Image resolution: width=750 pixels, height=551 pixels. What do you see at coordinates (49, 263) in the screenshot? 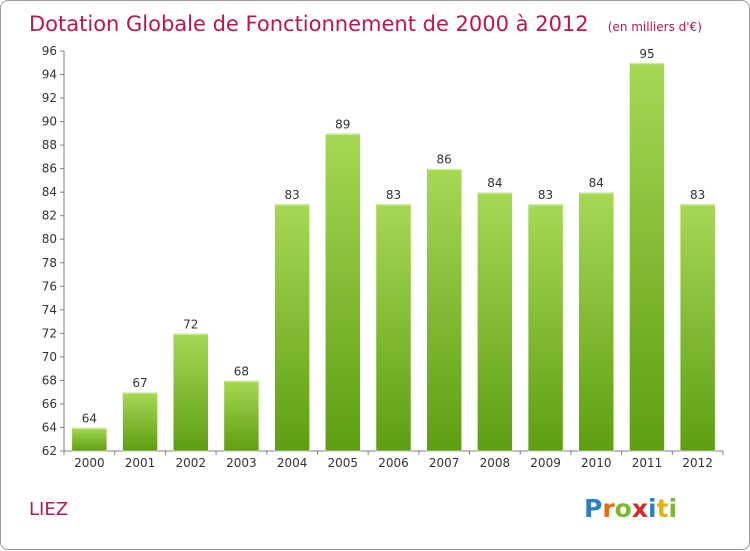
I see `y-tick-label: 78` at bounding box center [49, 263].